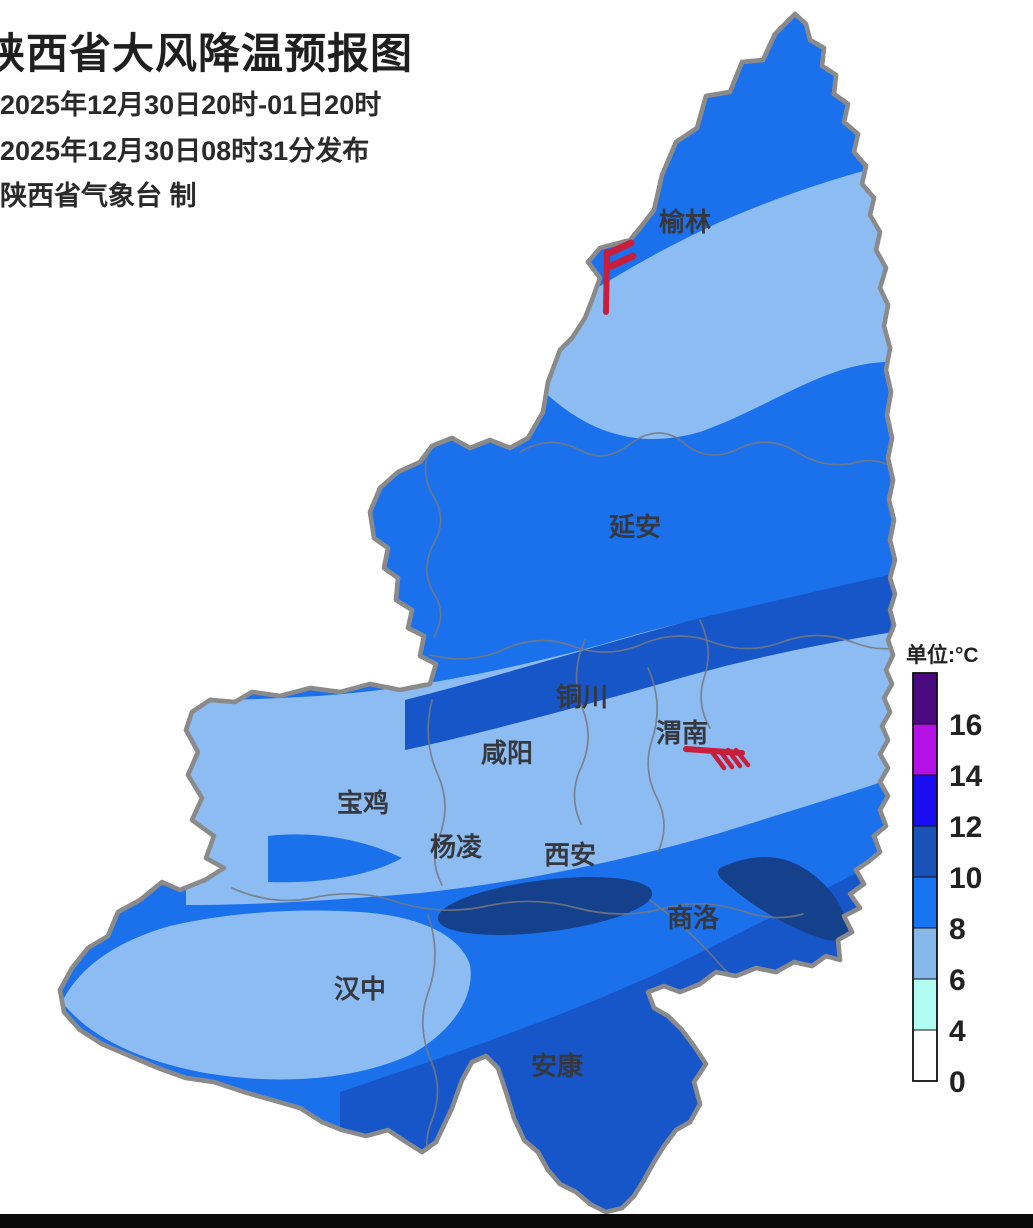  What do you see at coordinates (957, 980) in the screenshot?
I see `legend-tick-6: 6` at bounding box center [957, 980].